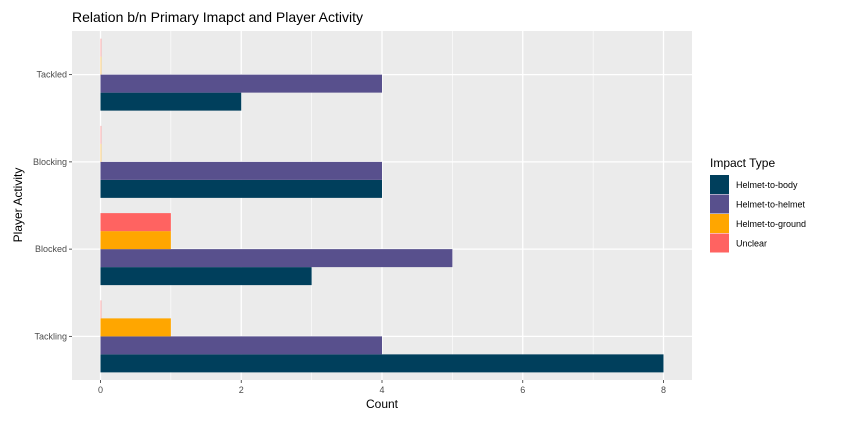 This screenshot has height=423, width=848. Describe the element at coordinates (50, 162) in the screenshot. I see `y-tick-label: Blocking` at that location.